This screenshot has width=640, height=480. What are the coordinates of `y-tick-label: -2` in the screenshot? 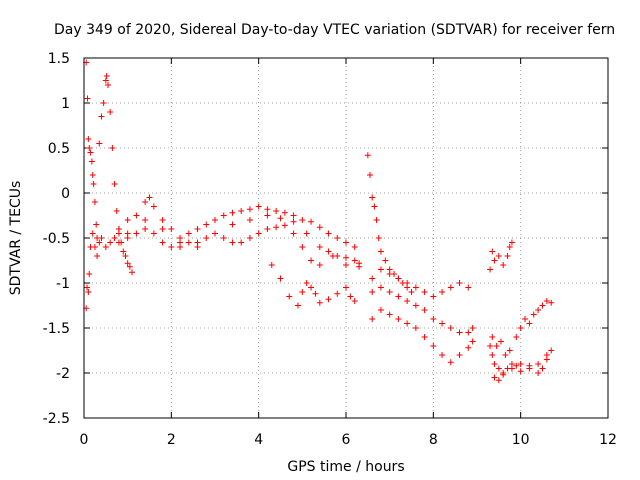 It's located at (63, 374).